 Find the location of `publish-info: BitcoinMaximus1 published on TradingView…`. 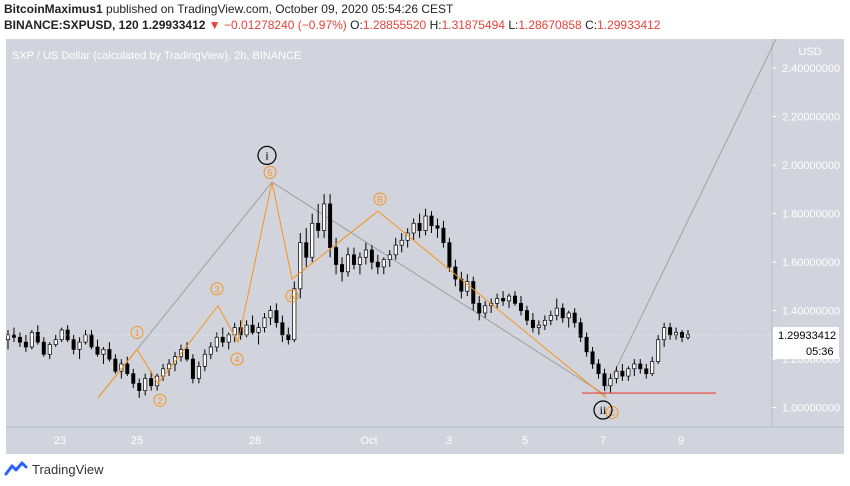

publish-info: BitcoinMaximus1 published on TradingView… is located at coordinates (228, 9).